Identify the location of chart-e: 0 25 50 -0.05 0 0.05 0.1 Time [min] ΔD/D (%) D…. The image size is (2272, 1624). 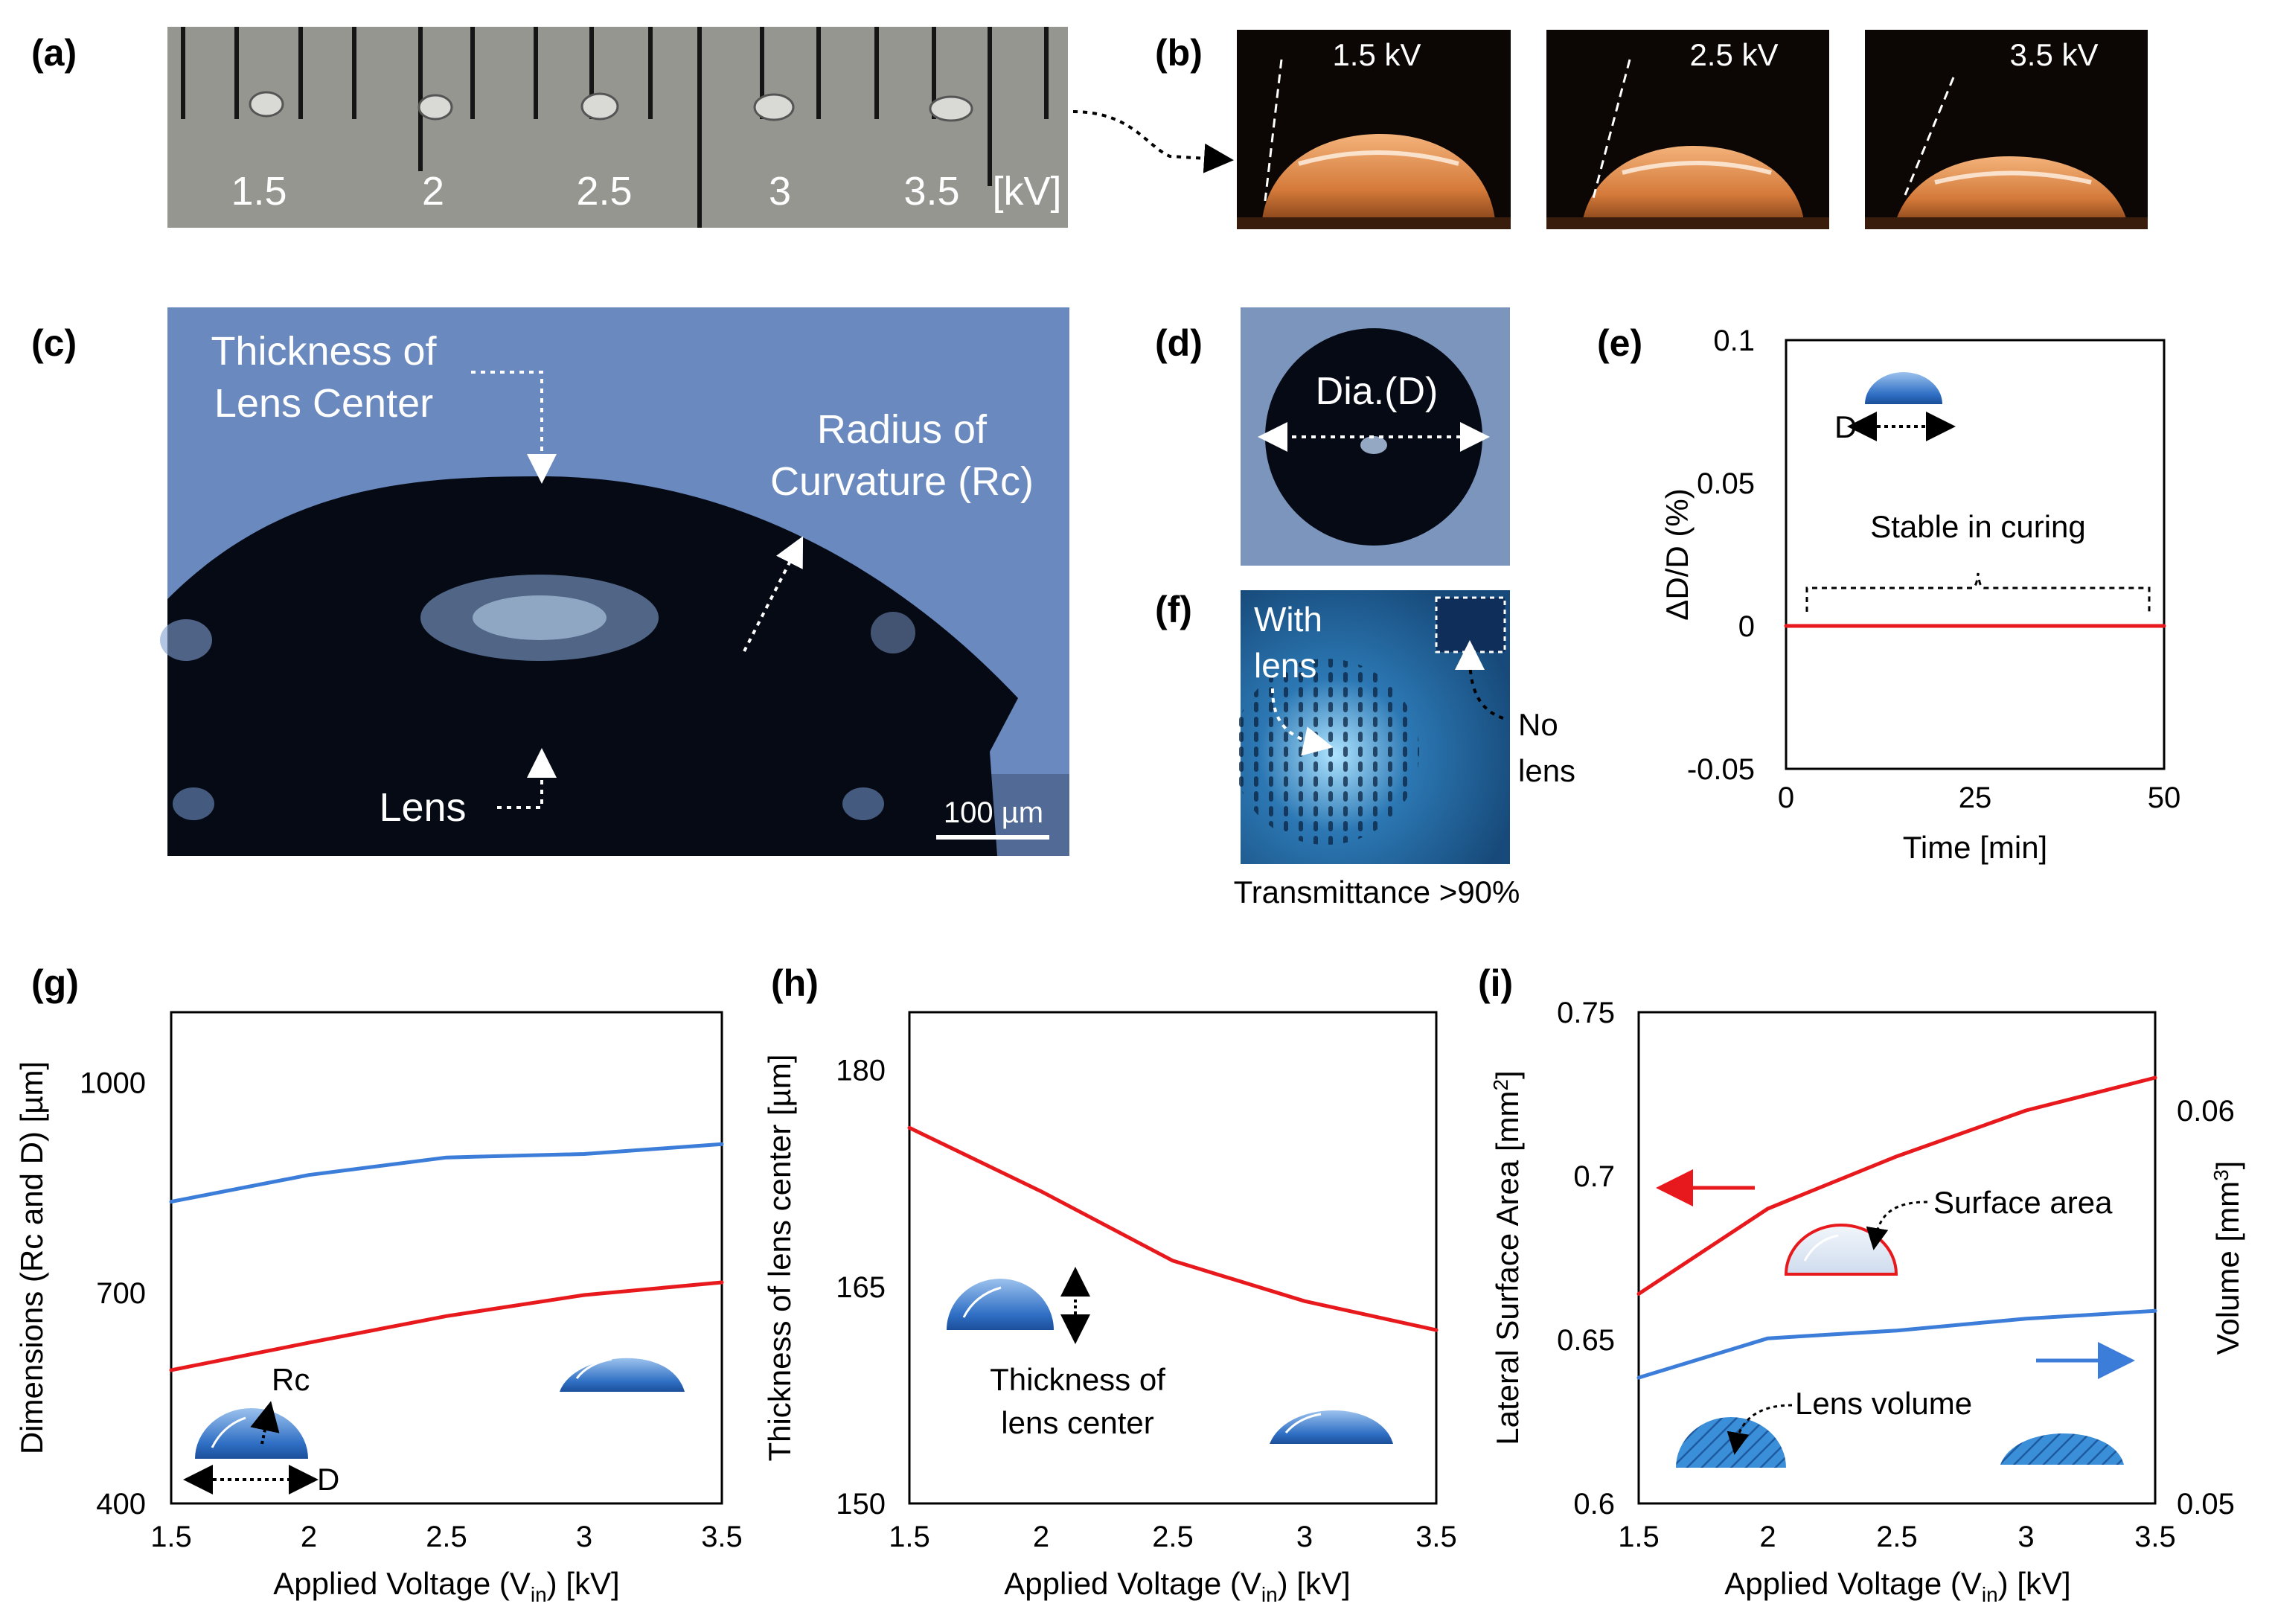
(1920, 595).